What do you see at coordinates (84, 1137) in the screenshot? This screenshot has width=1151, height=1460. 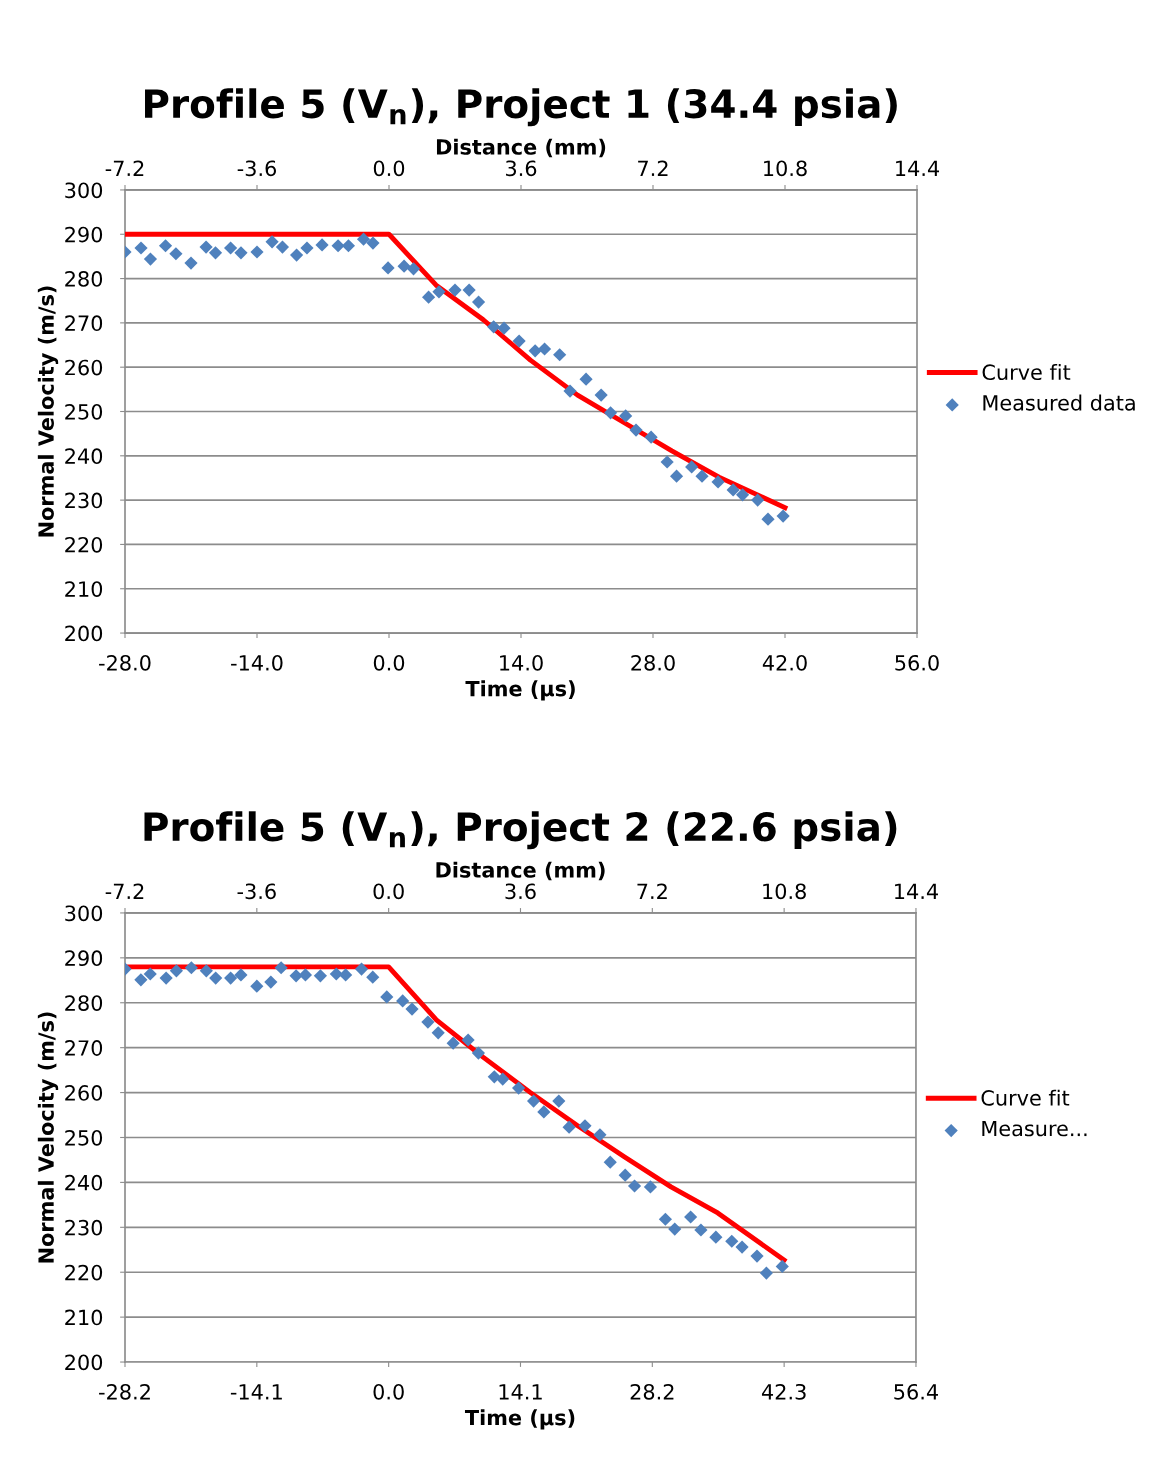 I see `y-tick-label: 250` at bounding box center [84, 1137].